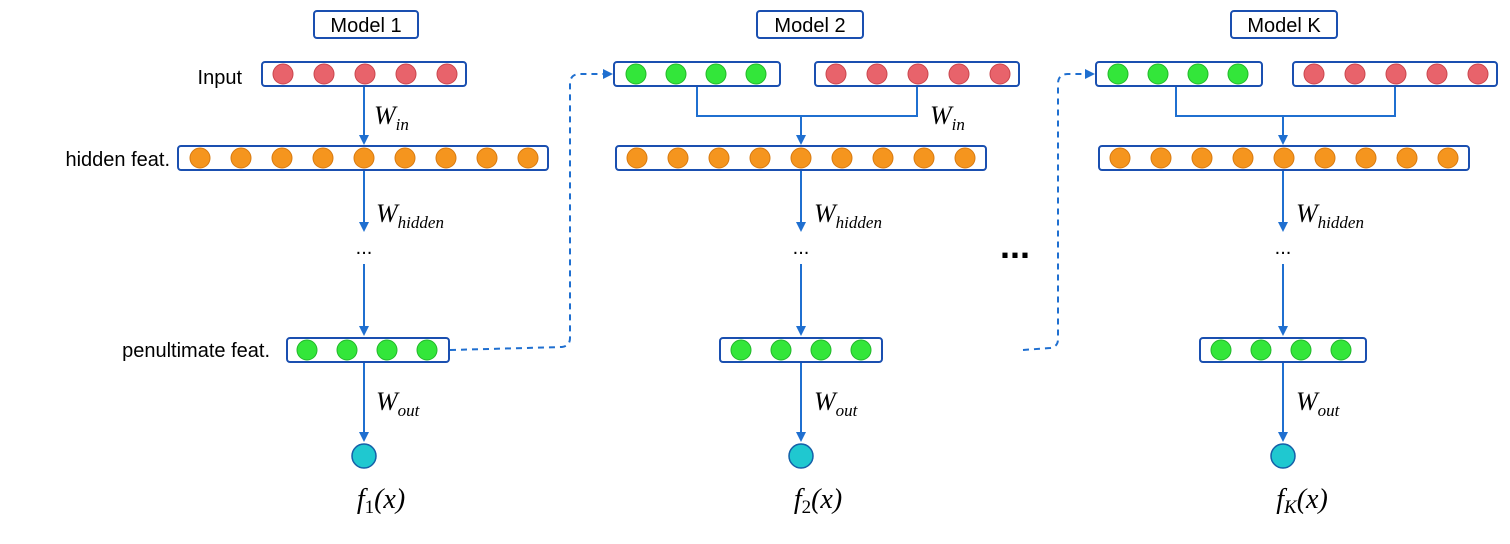 This screenshot has width=1510, height=544. Describe the element at coordinates (391, 117) in the screenshot. I see `model-1-win-label: Win` at that location.